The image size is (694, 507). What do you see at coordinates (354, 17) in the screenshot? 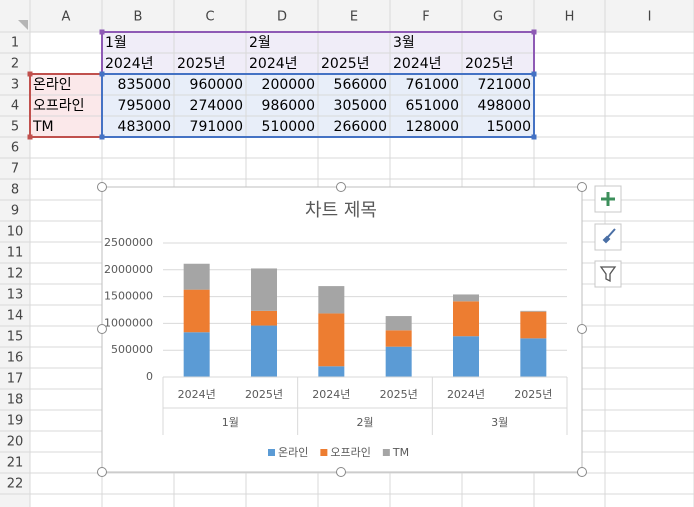
I see `column-header: E` at bounding box center [354, 17].